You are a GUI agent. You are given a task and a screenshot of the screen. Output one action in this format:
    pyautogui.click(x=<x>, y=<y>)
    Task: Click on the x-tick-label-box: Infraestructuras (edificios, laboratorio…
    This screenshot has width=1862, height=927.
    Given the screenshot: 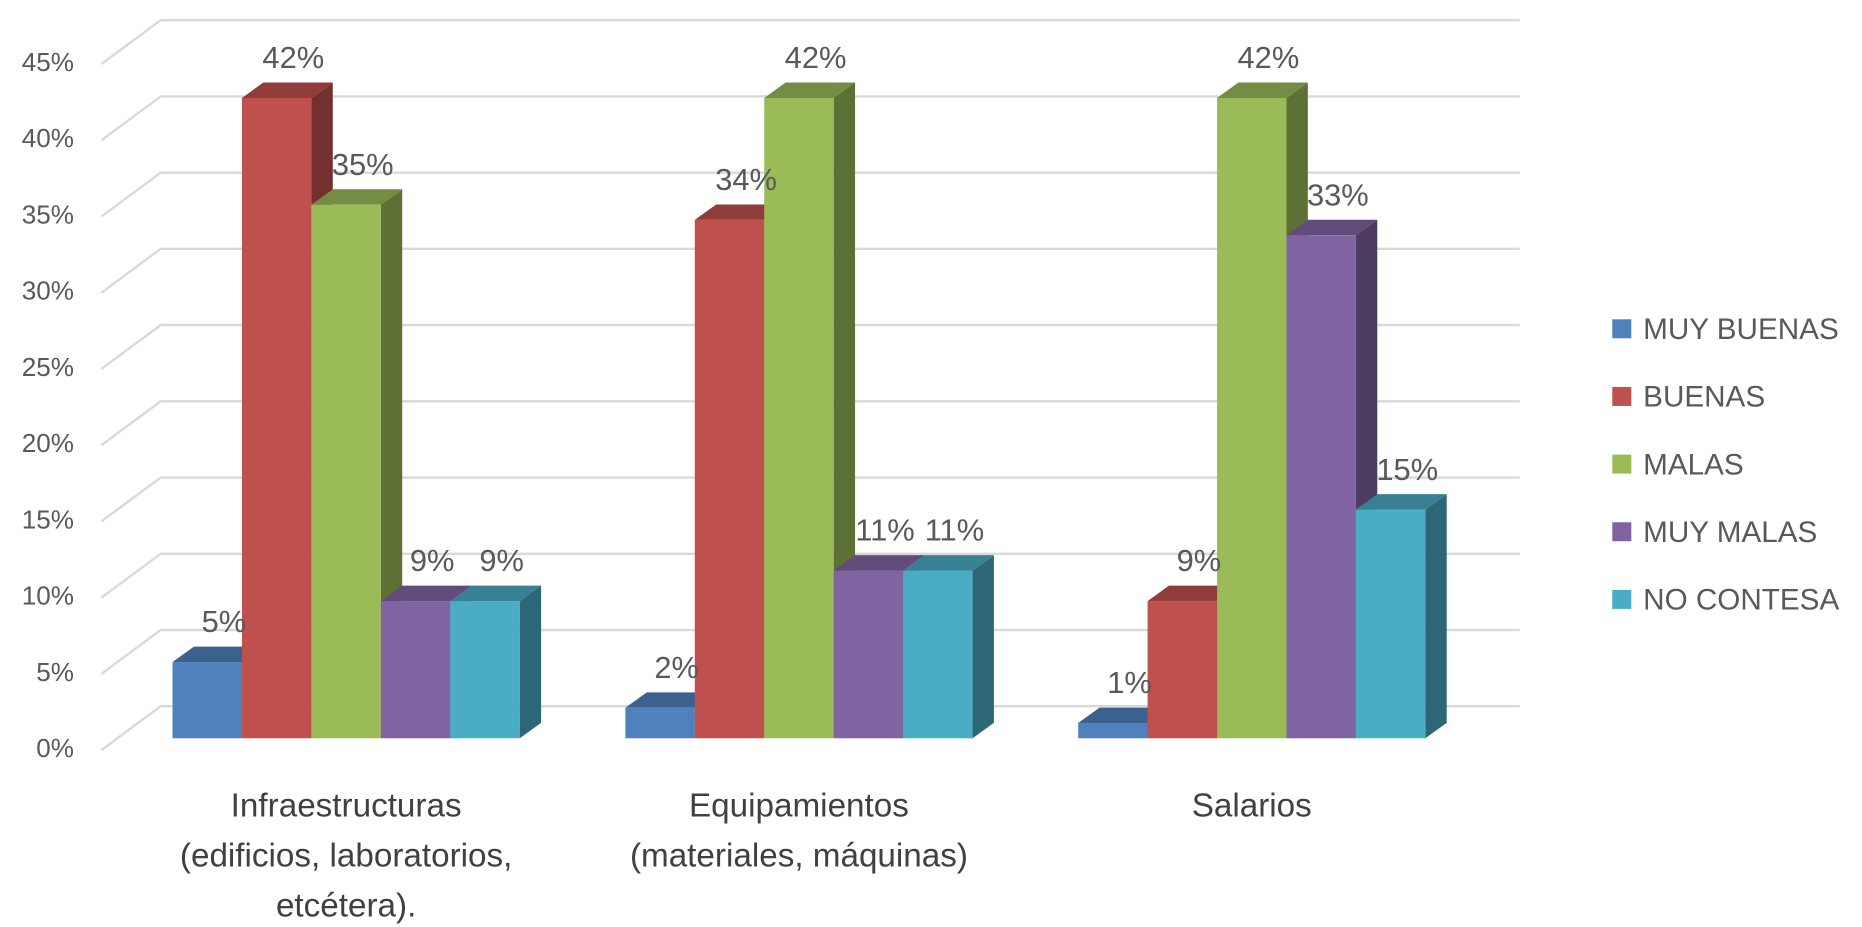 What is the action you would take?
    pyautogui.click(x=346, y=855)
    